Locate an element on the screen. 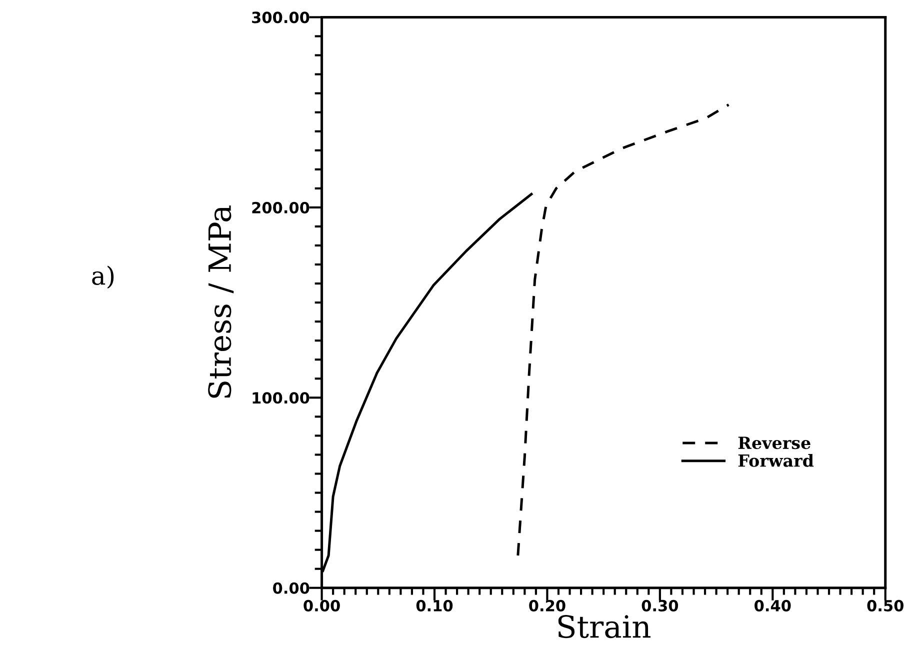  y-tick-label: 300.00 is located at coordinates (281, 18).